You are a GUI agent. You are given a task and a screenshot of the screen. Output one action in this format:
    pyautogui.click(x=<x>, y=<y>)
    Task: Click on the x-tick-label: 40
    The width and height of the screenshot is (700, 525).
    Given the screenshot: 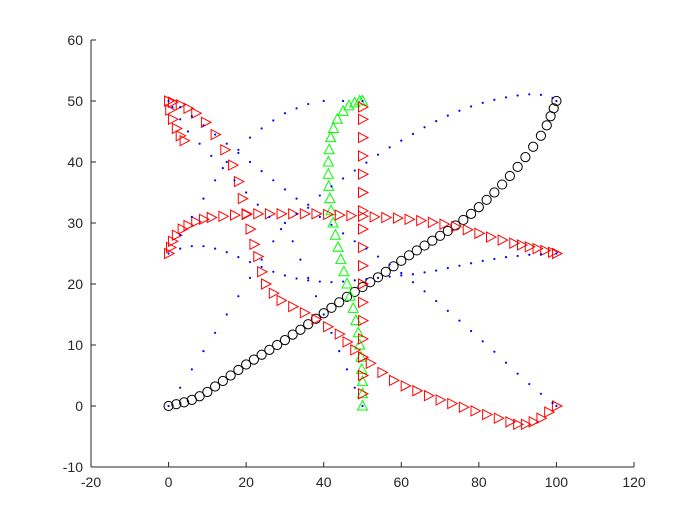 What is the action you would take?
    pyautogui.click(x=324, y=482)
    